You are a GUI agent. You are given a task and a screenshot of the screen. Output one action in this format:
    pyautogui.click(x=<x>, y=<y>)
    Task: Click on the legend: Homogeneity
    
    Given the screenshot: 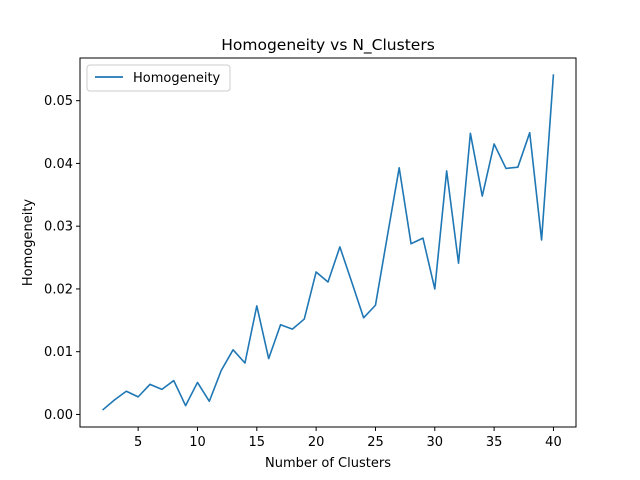 What is the action you would take?
    pyautogui.click(x=158, y=78)
    